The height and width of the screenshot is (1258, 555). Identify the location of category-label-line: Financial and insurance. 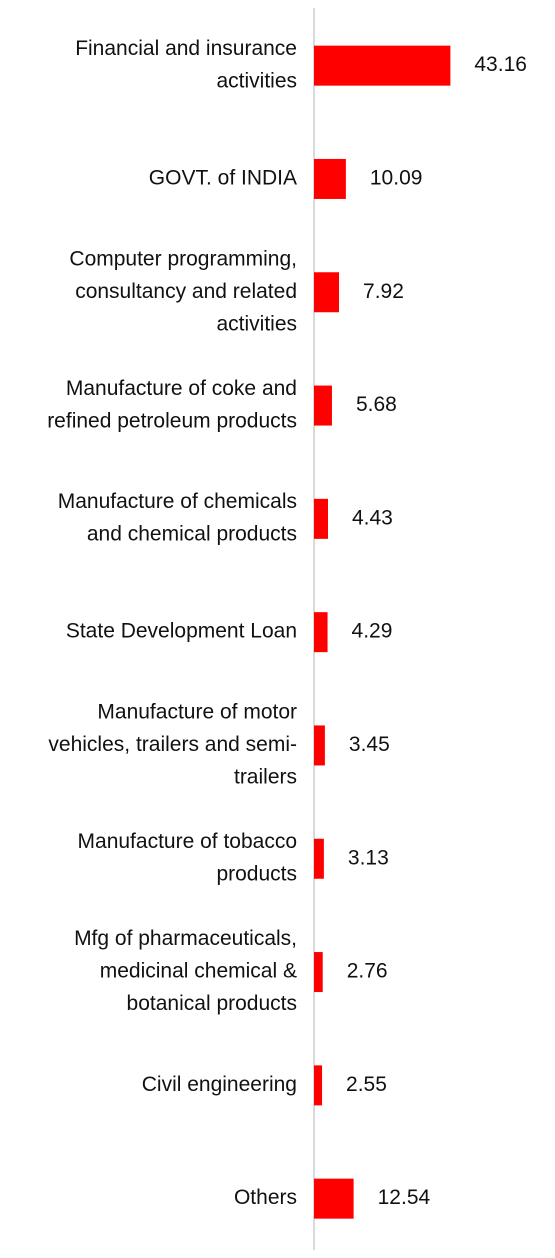
(186, 48).